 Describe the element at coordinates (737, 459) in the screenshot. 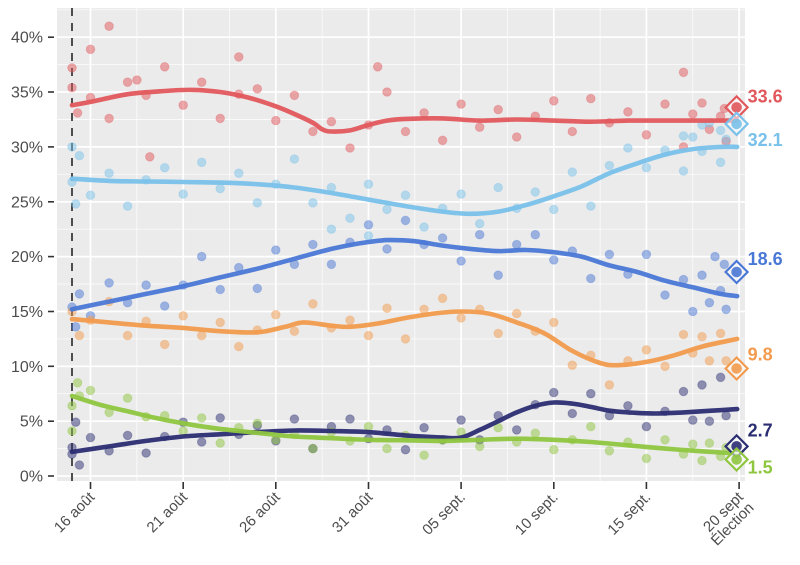

I see `result-marker-green` at that location.